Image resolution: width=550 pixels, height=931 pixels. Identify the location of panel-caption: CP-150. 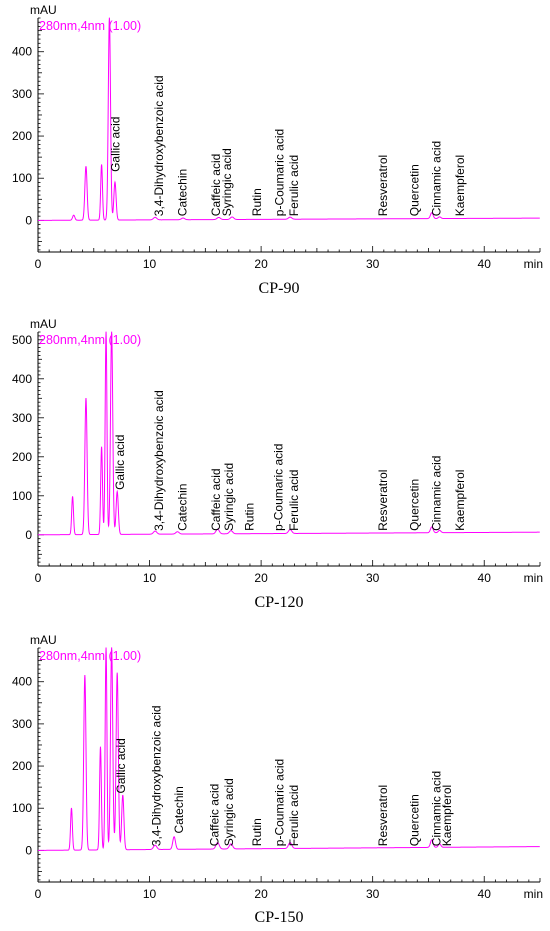
(279, 917).